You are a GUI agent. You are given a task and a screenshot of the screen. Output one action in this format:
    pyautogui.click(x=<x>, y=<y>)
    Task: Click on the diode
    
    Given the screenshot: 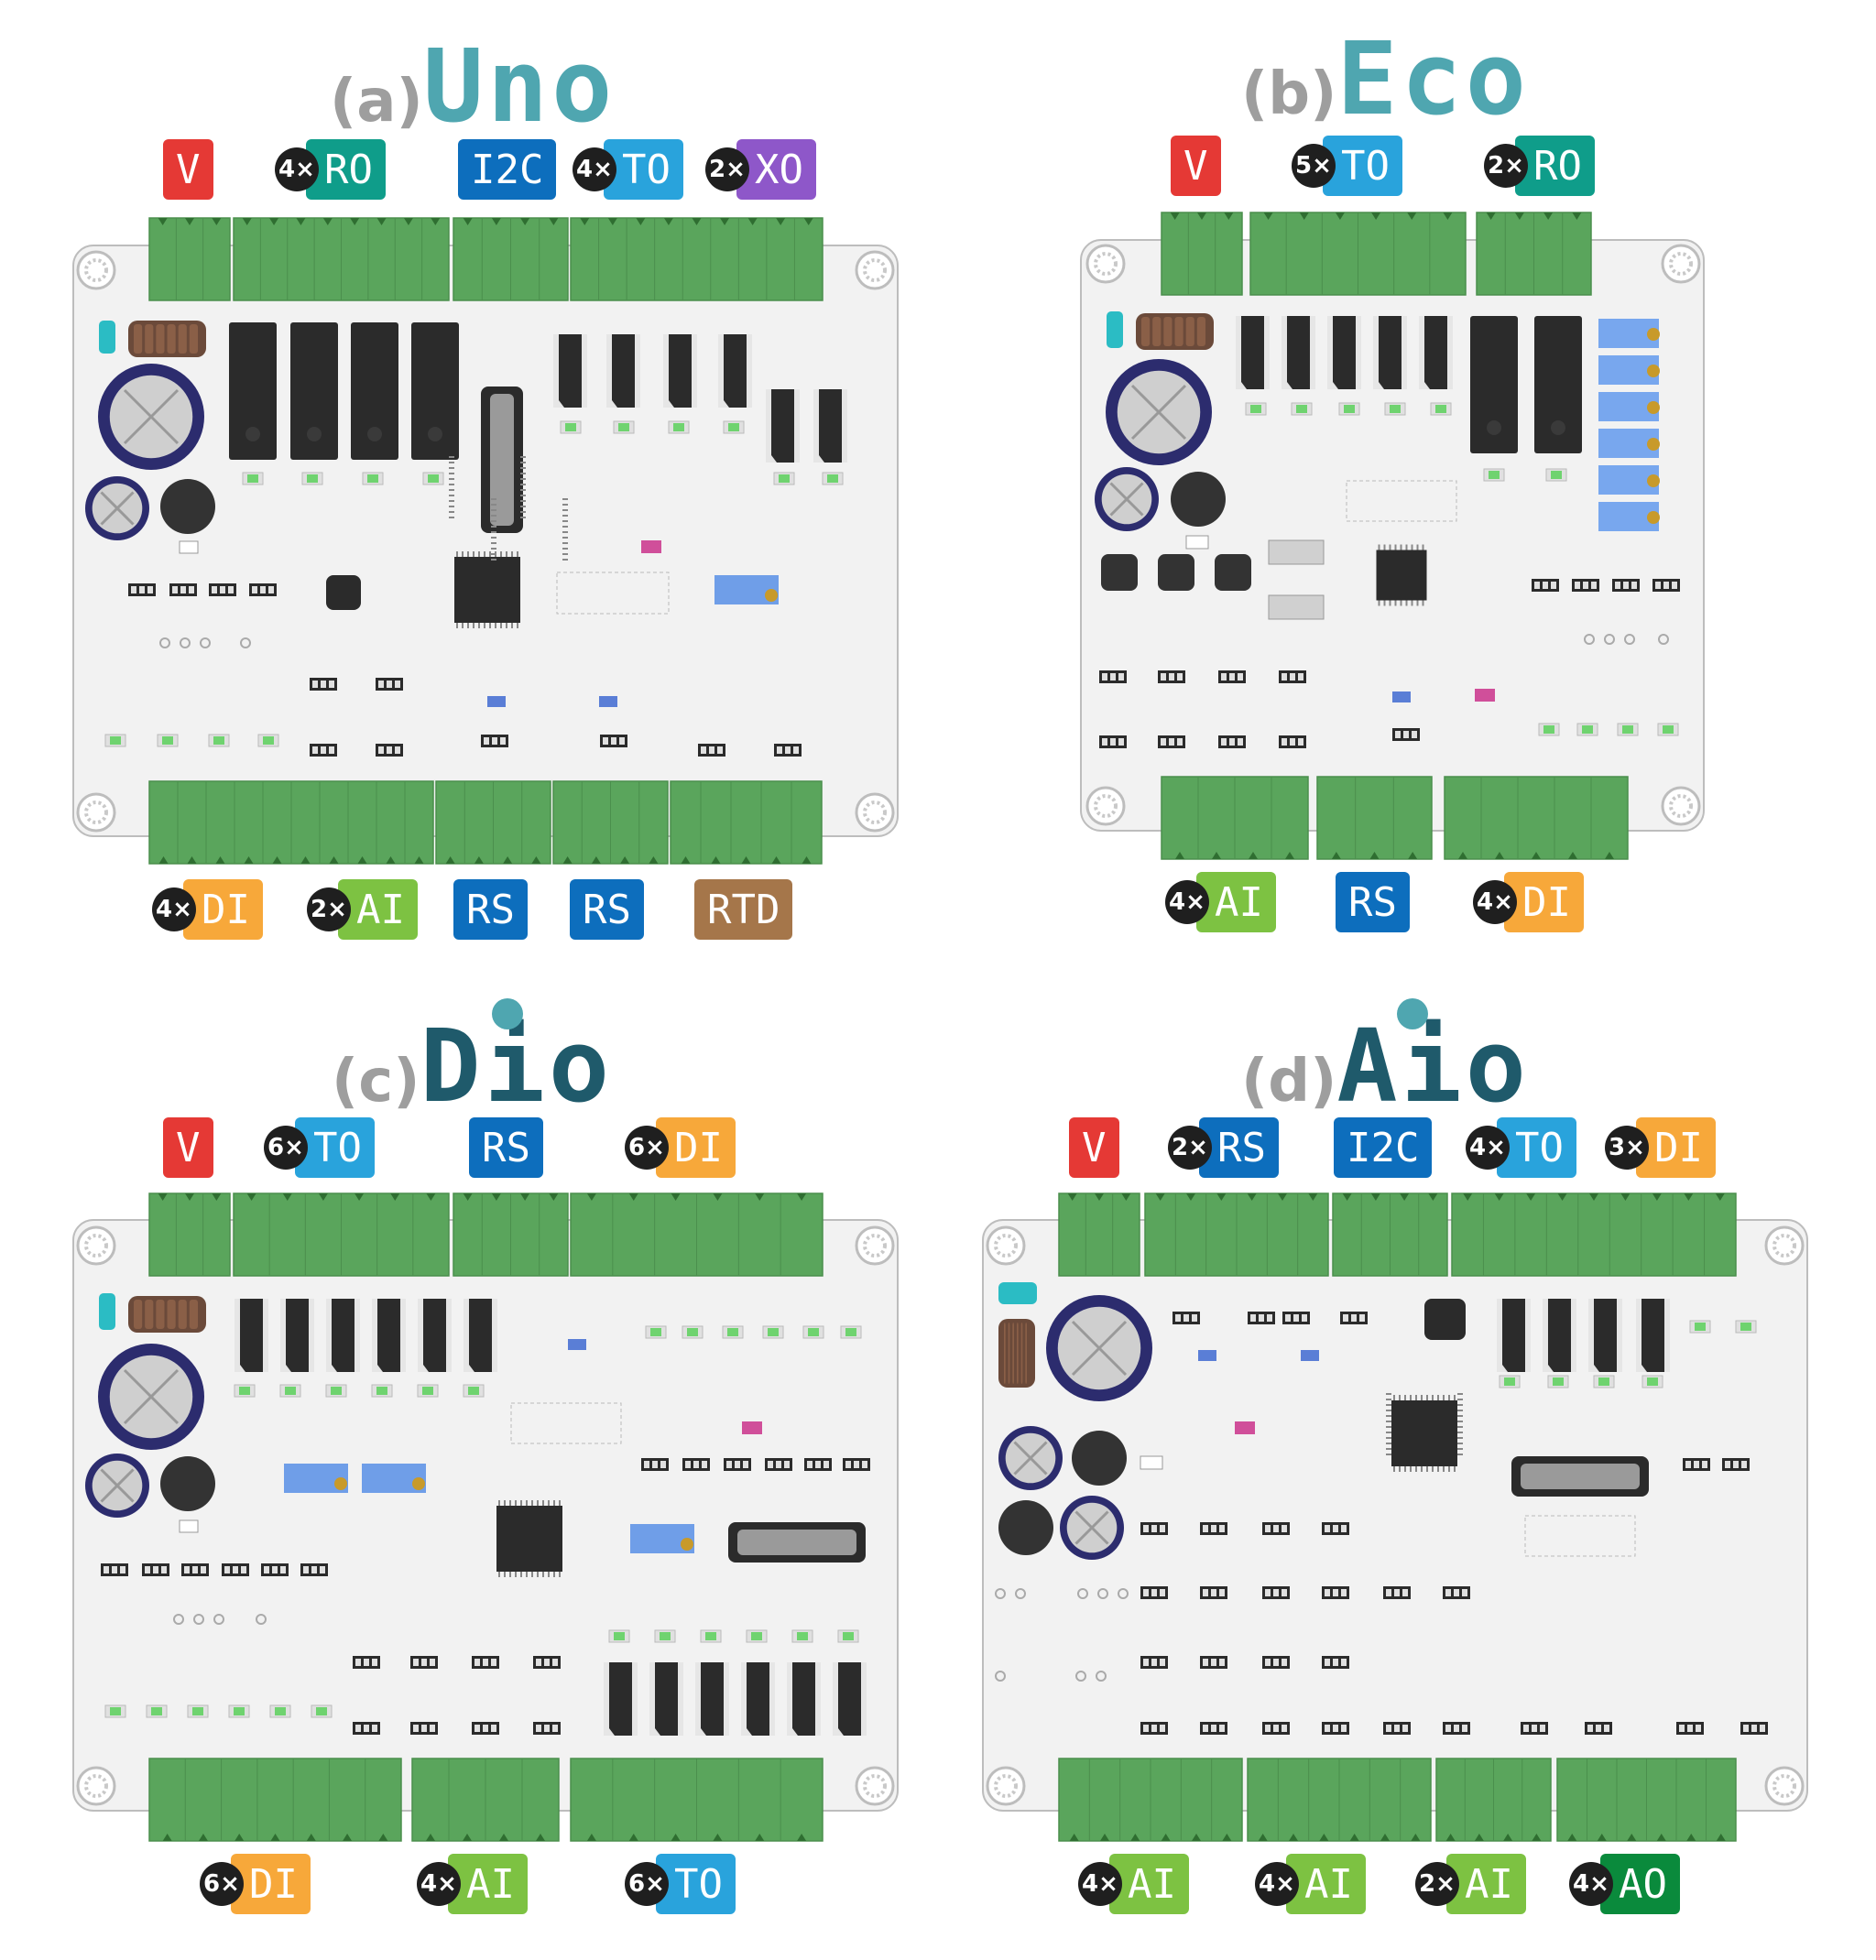 What is the action you would take?
    pyautogui.click(x=189, y=547)
    